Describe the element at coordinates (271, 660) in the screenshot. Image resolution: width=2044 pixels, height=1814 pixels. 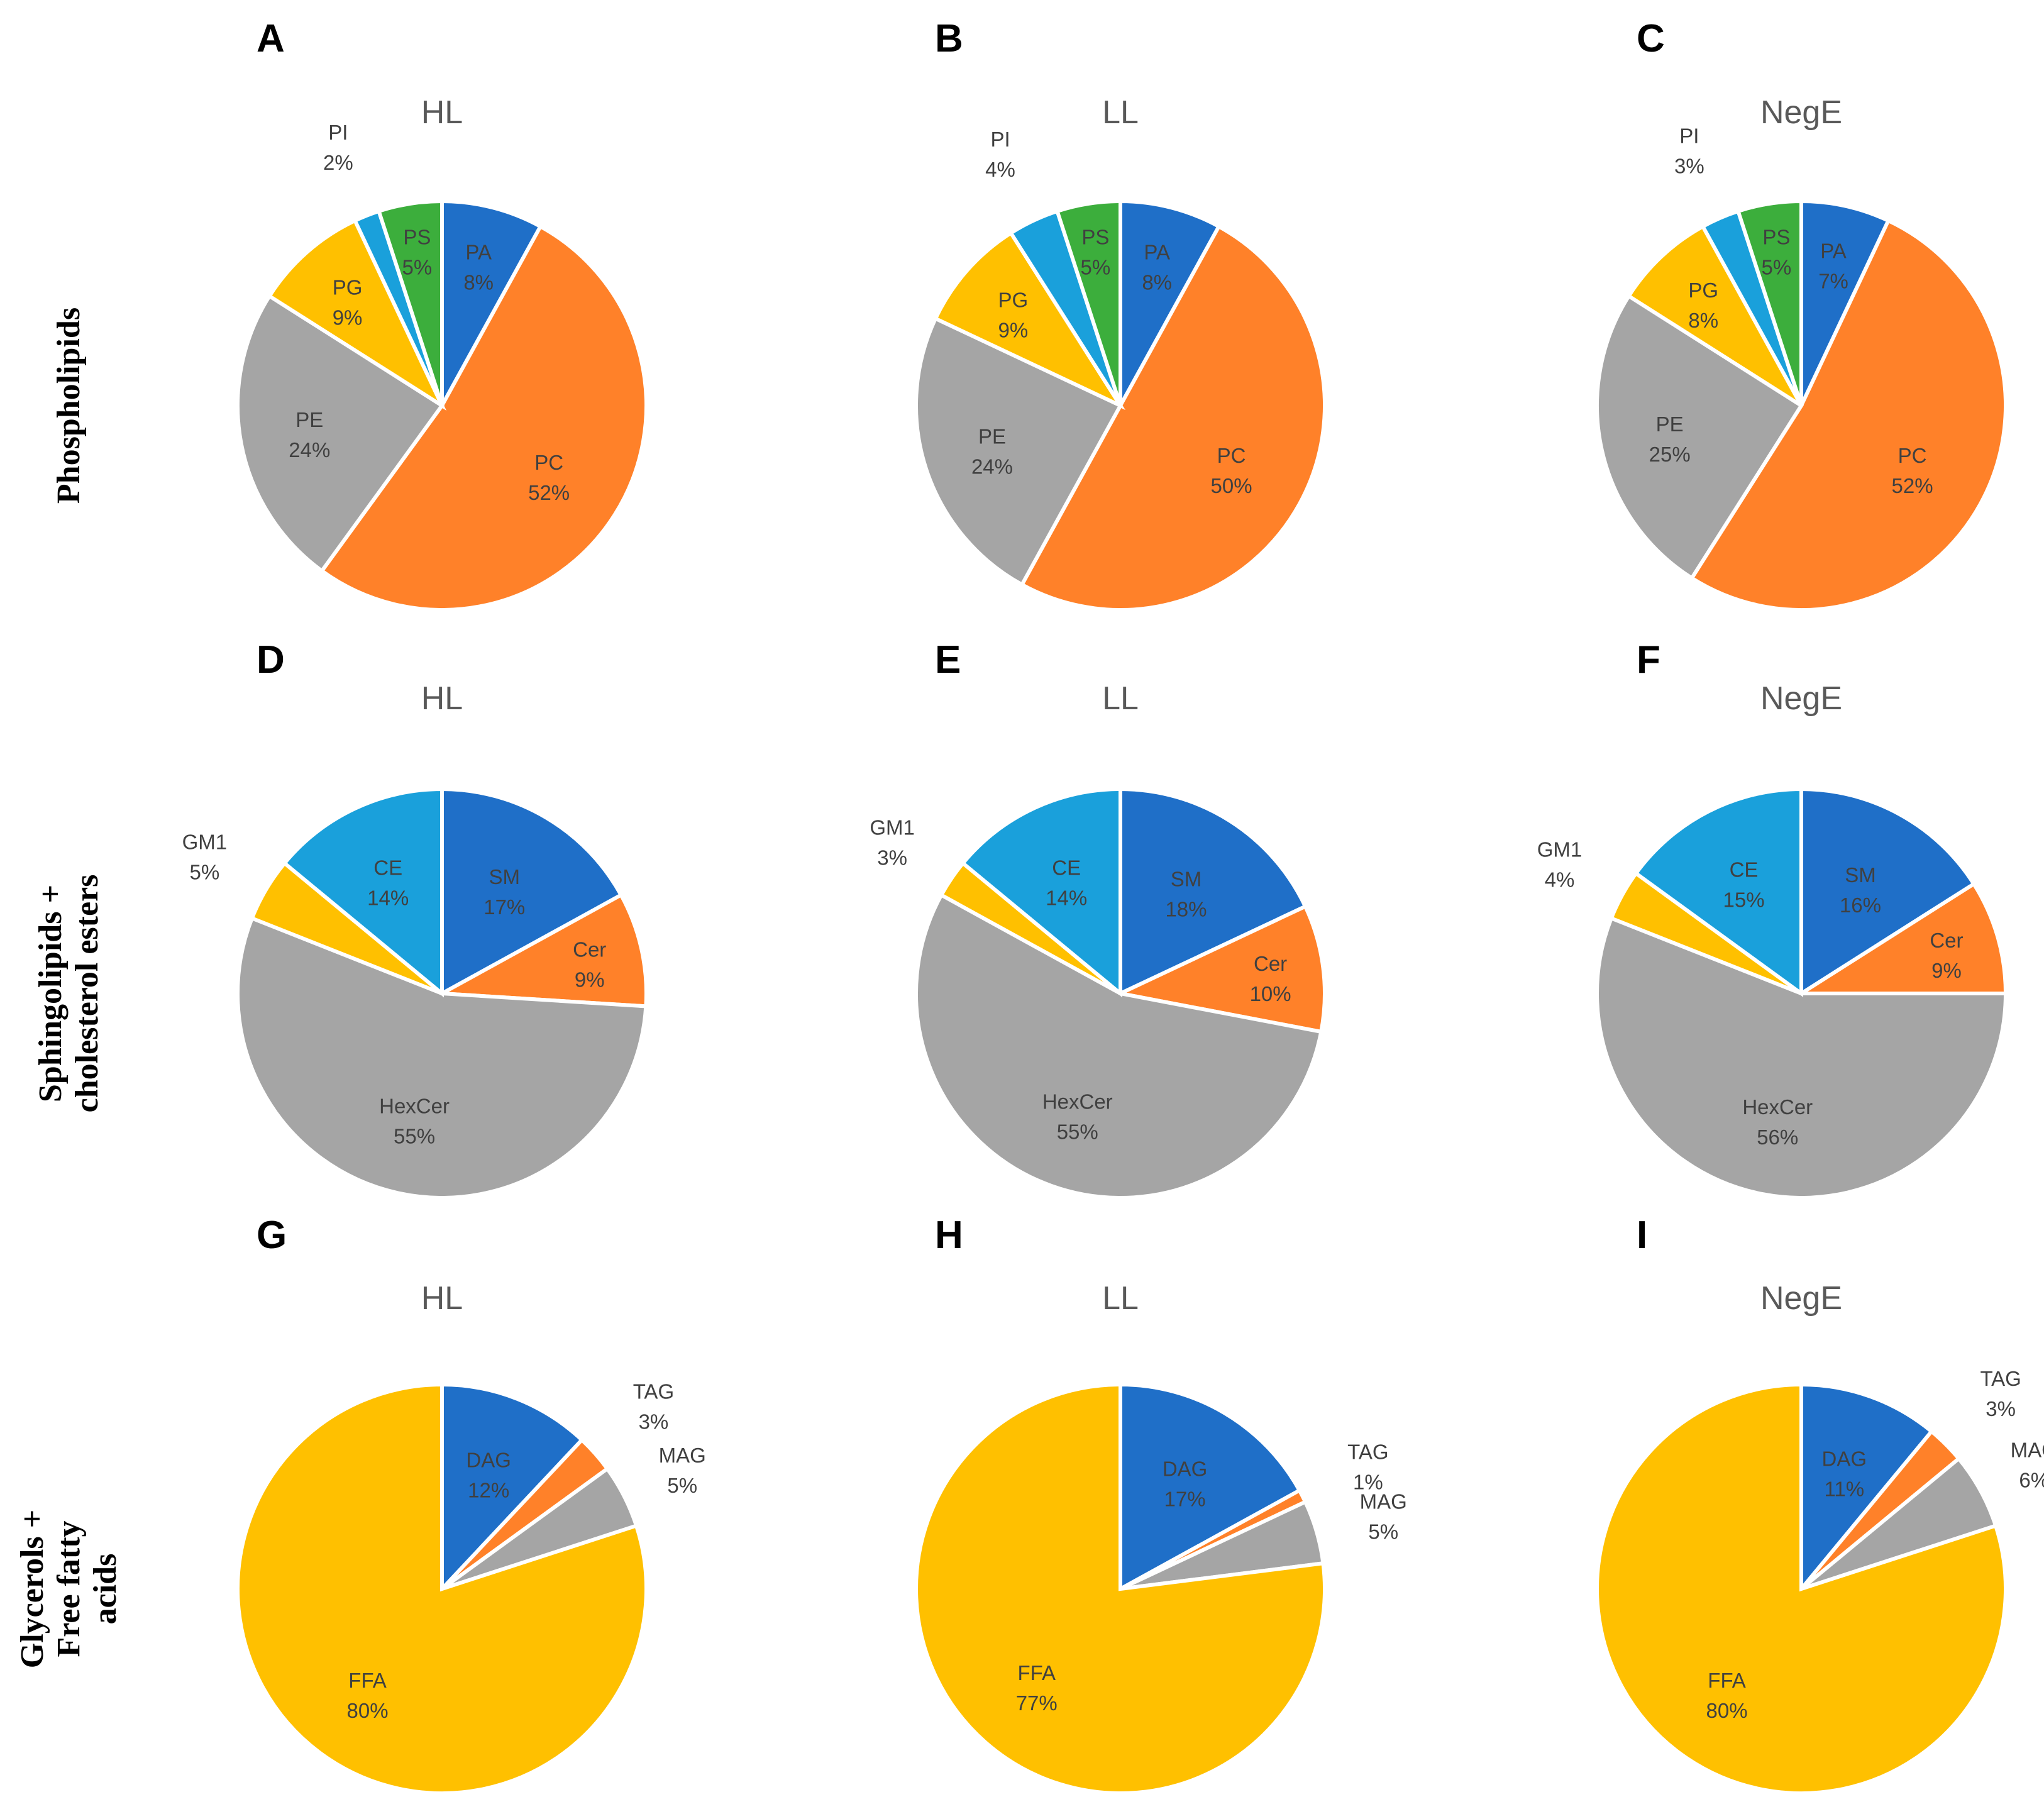
I see `panel-letter: D` at that location.